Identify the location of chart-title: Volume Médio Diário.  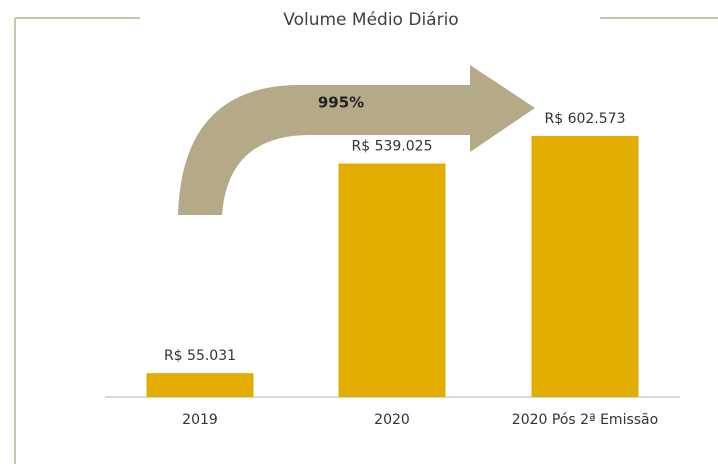
(370, 20).